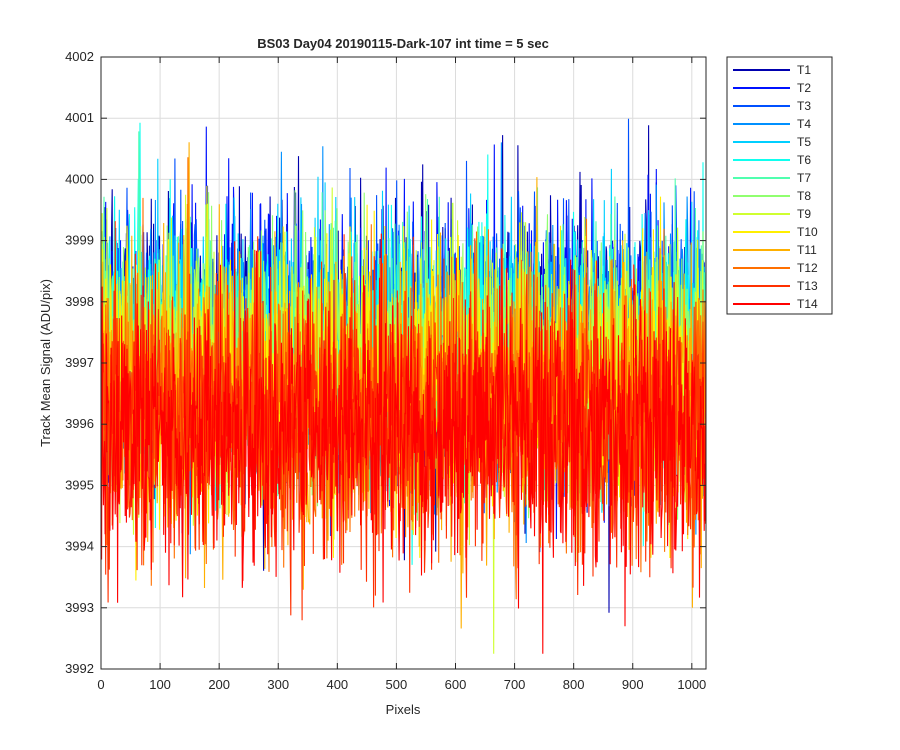  What do you see at coordinates (403, 709) in the screenshot?
I see `x-axis-label: Pixels` at bounding box center [403, 709].